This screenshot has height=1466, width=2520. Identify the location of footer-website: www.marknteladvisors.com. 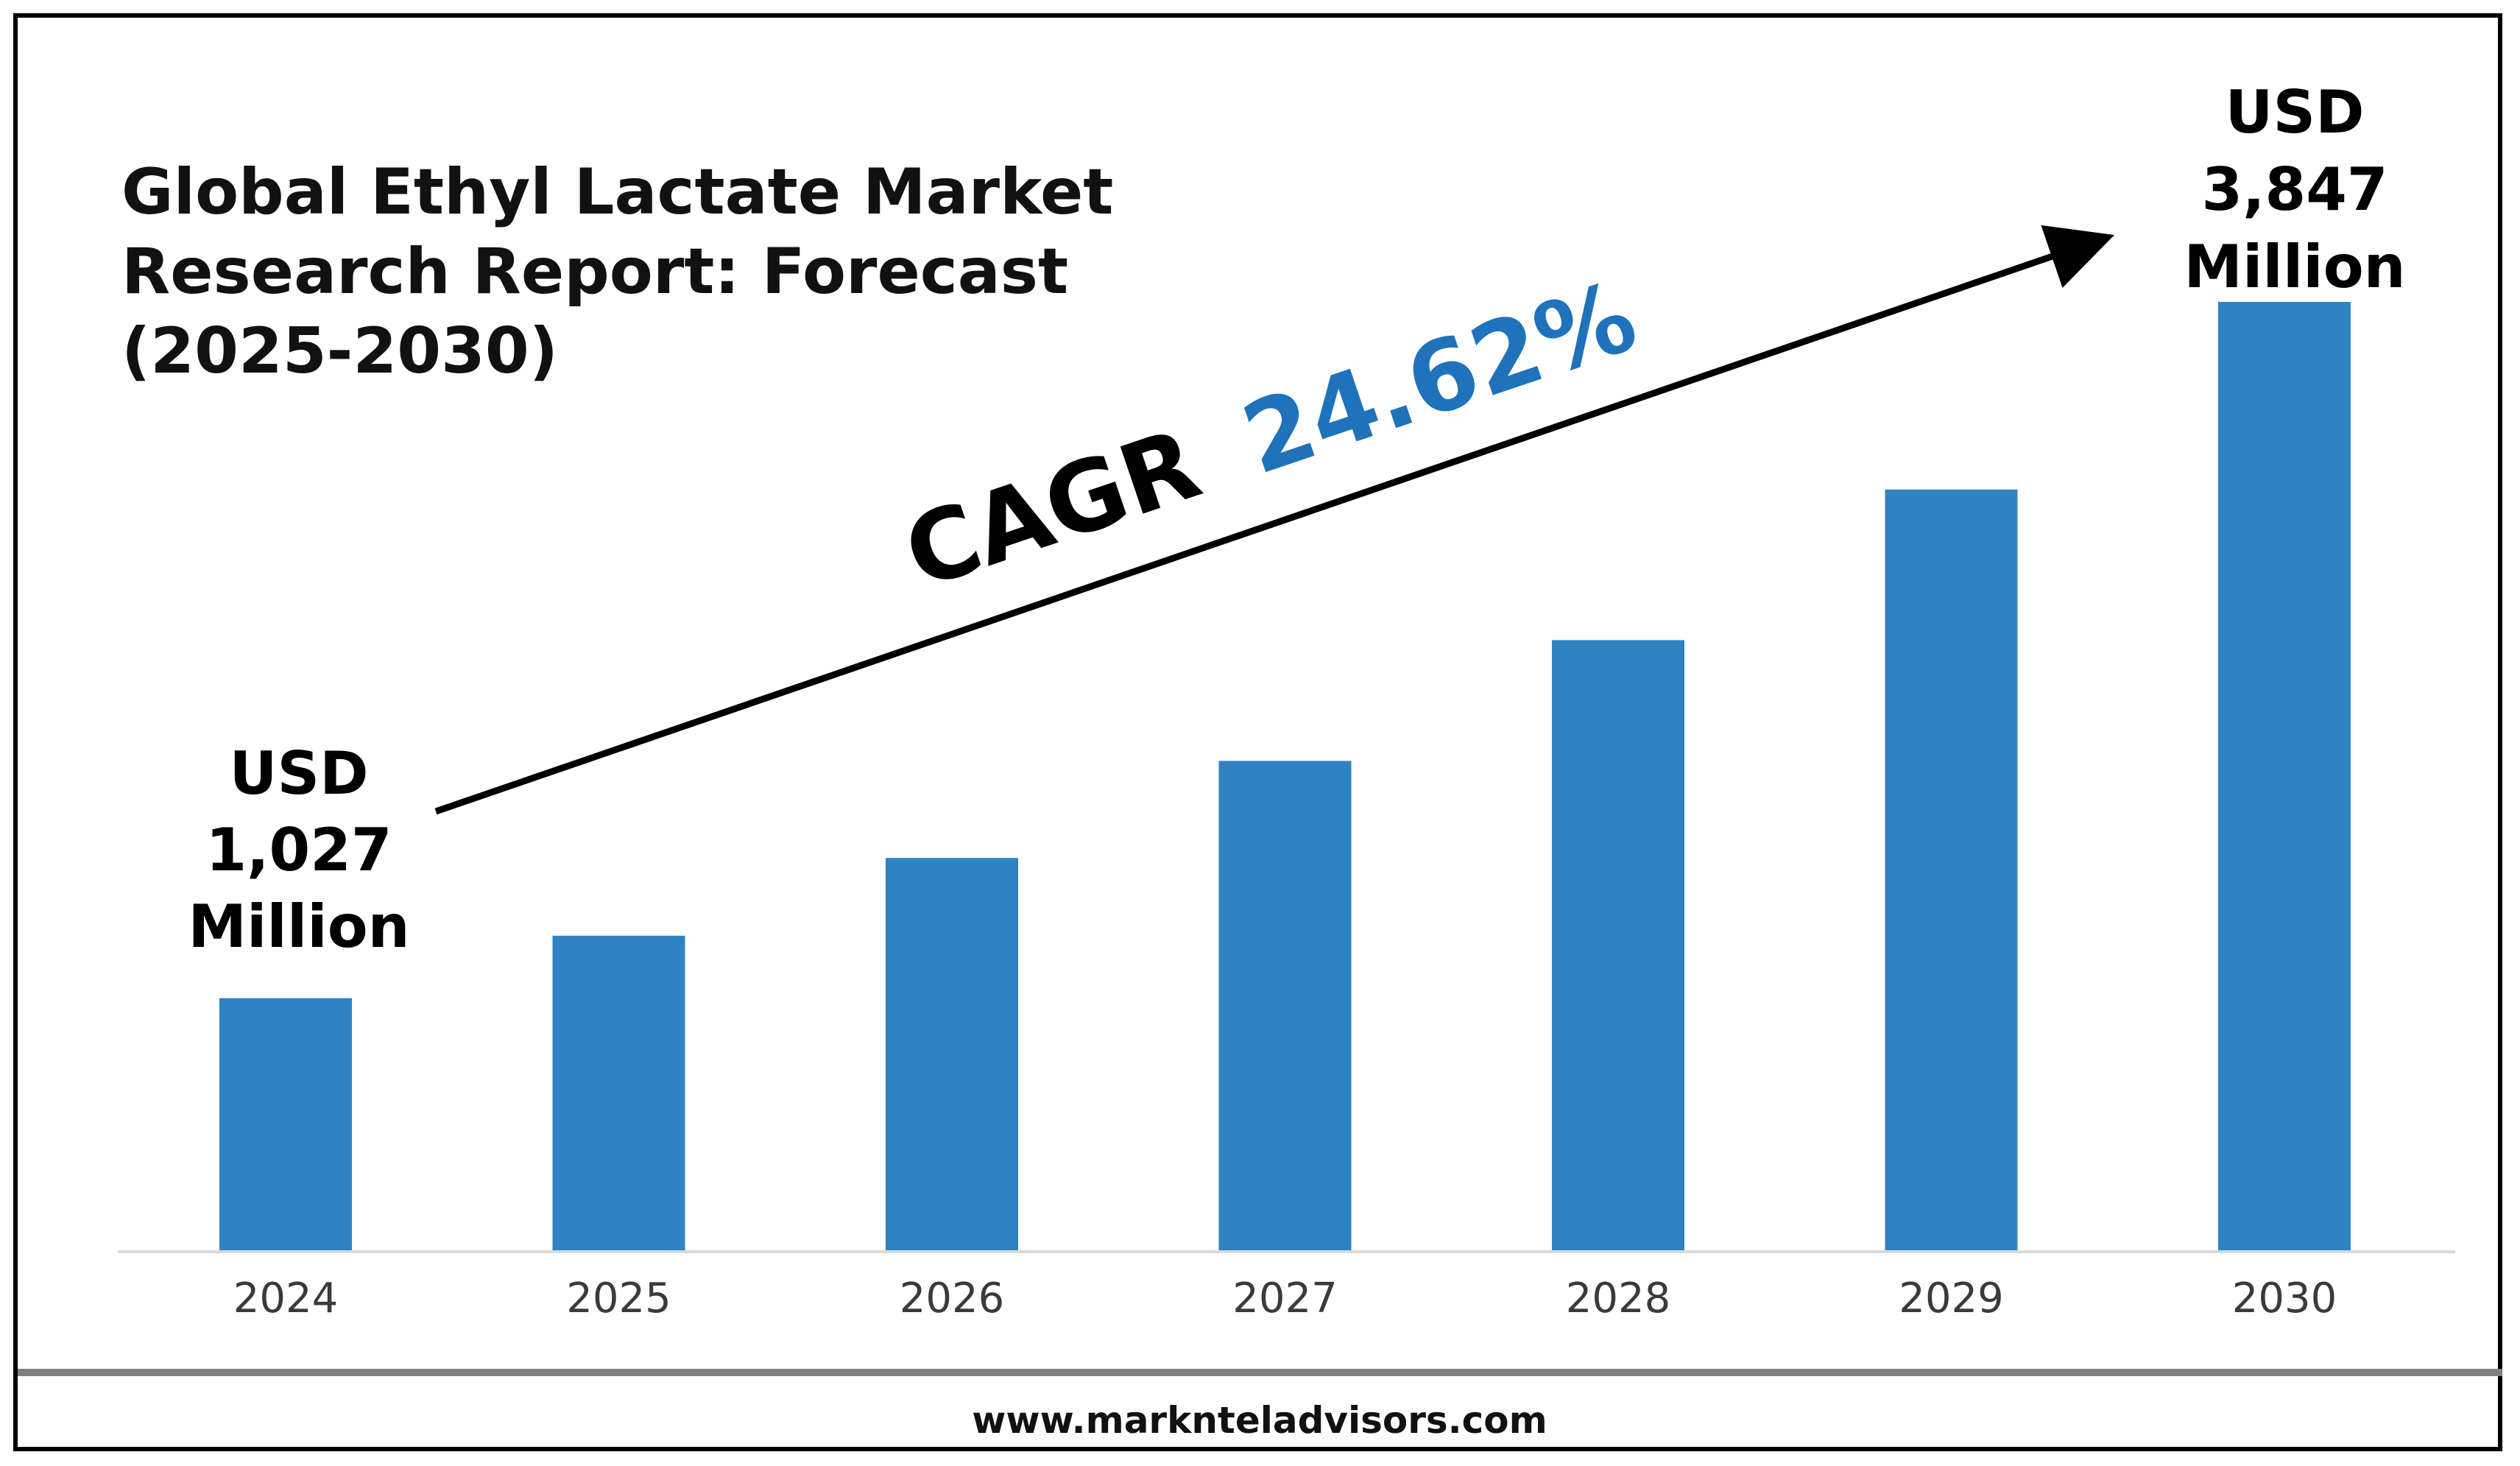
(1259, 1420).